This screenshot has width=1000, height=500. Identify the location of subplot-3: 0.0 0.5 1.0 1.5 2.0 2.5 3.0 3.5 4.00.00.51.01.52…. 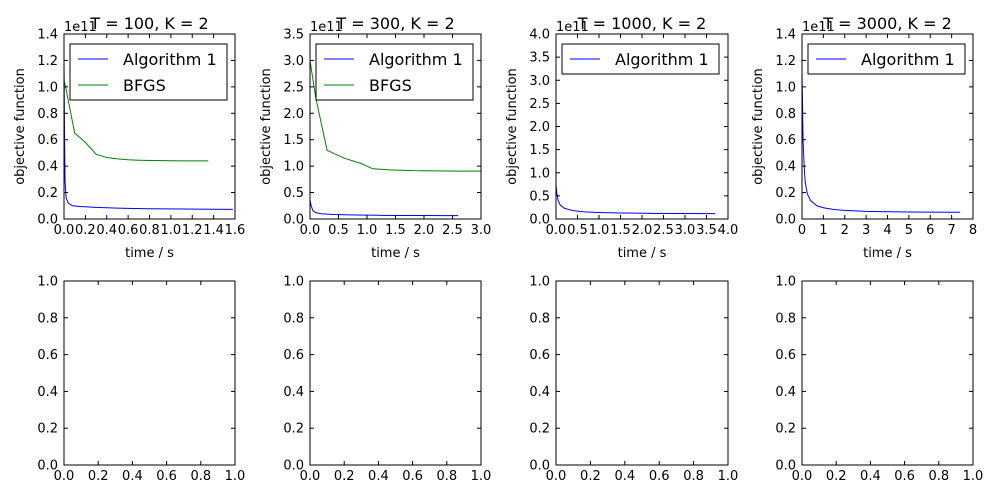
(621, 137).